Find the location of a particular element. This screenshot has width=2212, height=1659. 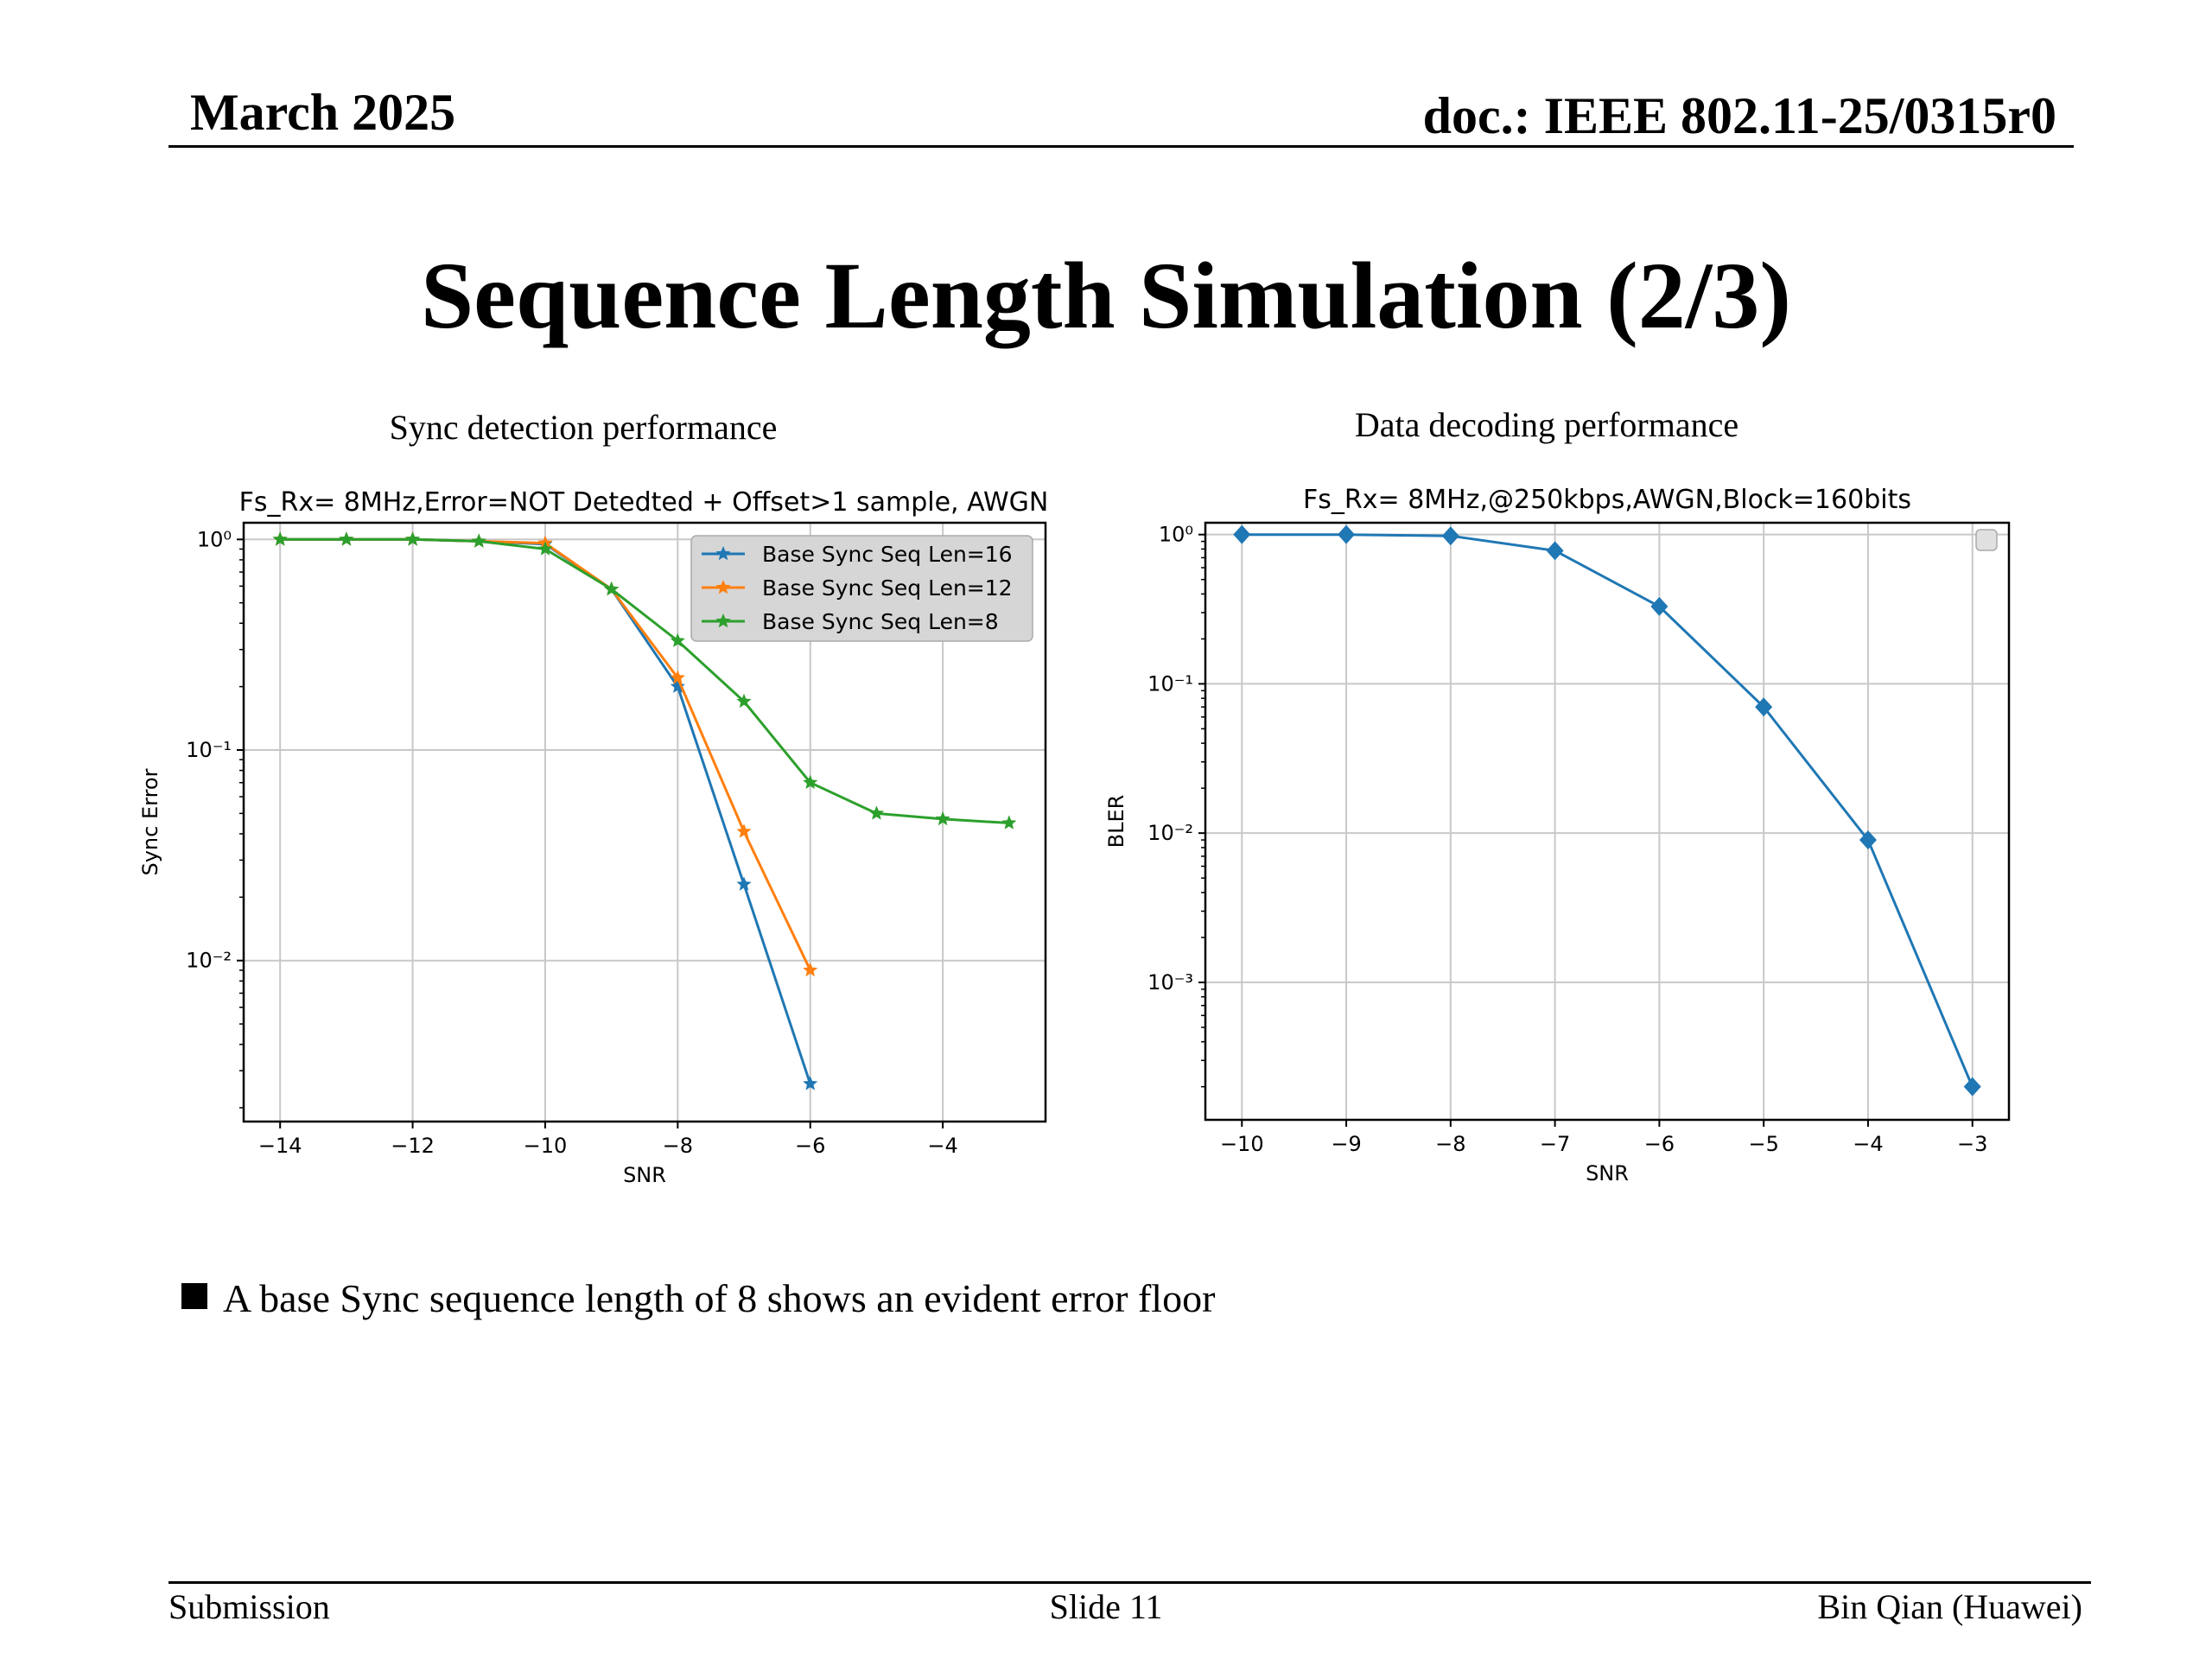

header-rule is located at coordinates (1121, 146).